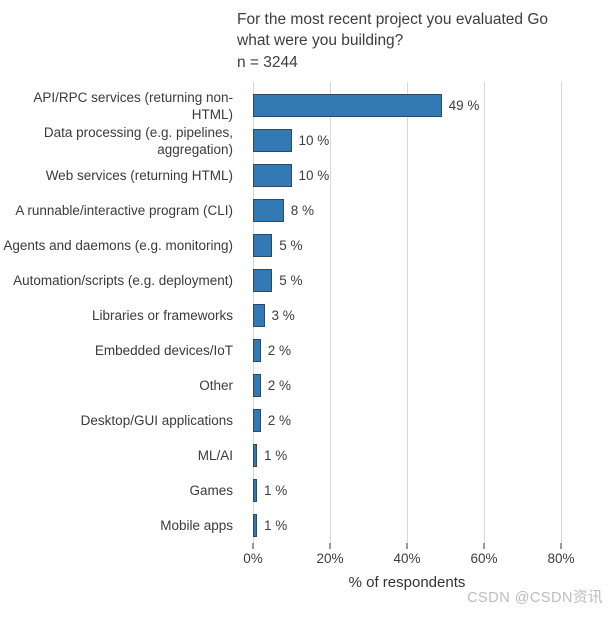  I want to click on bar-row: Games 1 %, so click(306, 490).